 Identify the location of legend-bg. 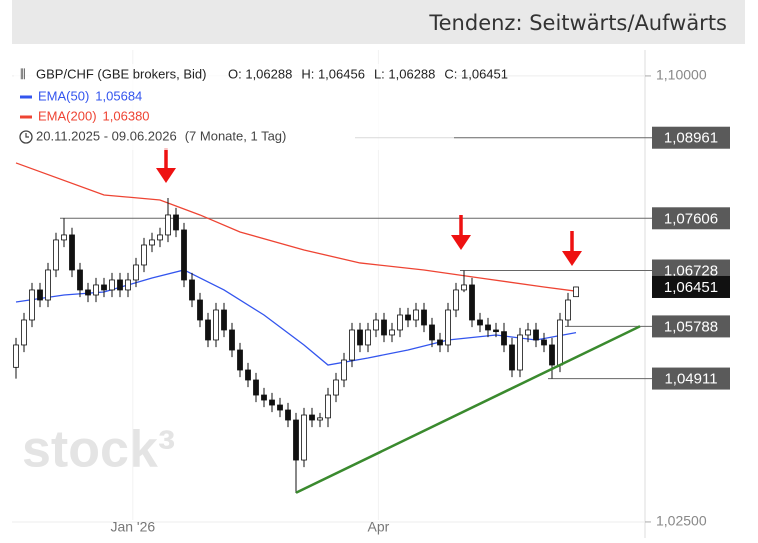
(234, 107).